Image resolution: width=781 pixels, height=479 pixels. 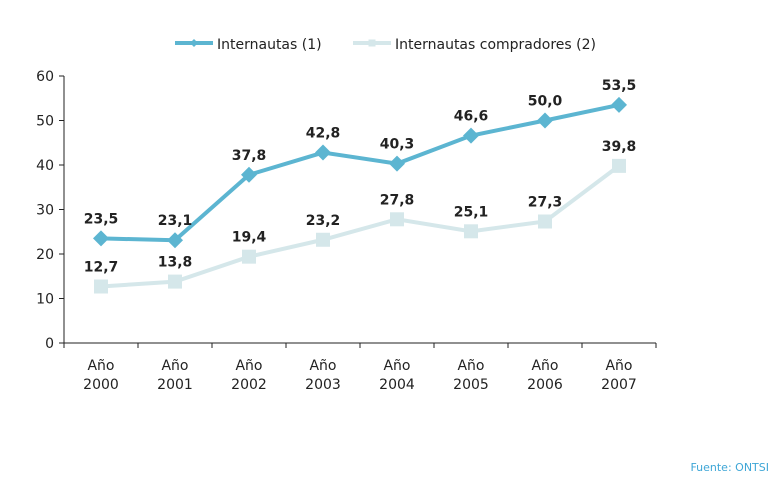 I want to click on x-tick-label: 2003, so click(x=323, y=385).